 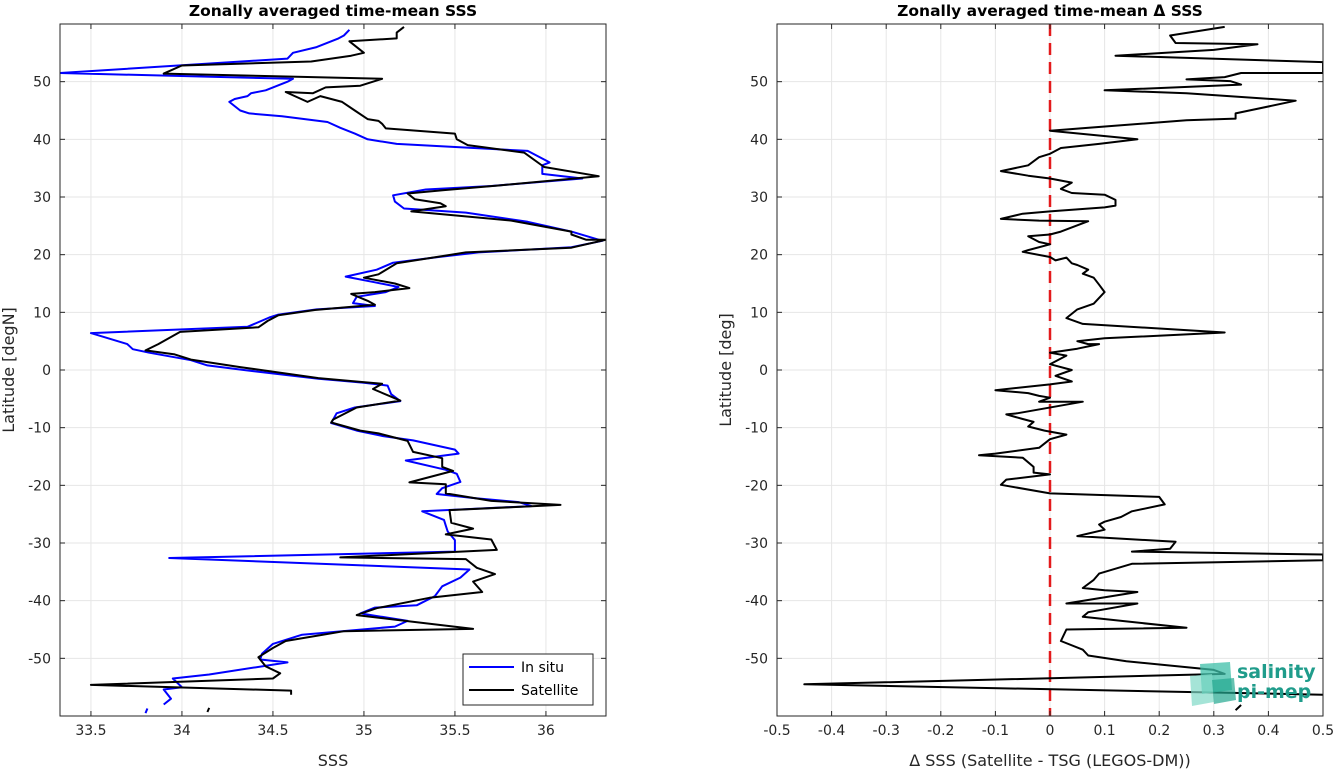 What do you see at coordinates (182, 731) in the screenshot?
I see `x-tick-label: 34` at bounding box center [182, 731].